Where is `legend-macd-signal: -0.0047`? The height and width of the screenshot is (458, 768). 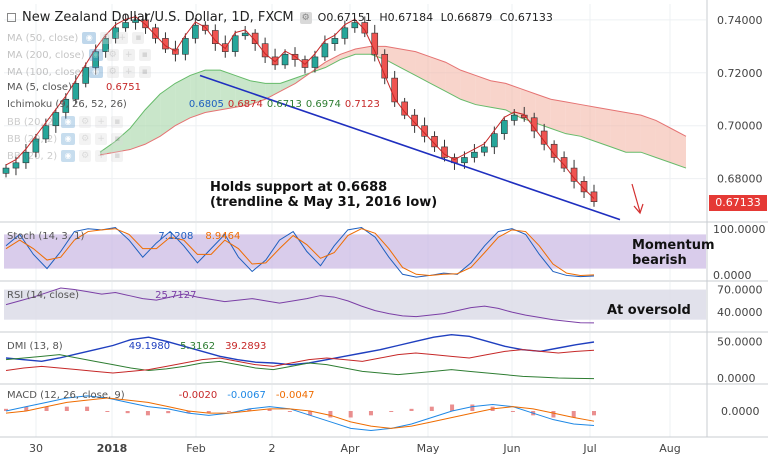
legend-macd-signal: -0.0047 is located at coordinates (295, 395).